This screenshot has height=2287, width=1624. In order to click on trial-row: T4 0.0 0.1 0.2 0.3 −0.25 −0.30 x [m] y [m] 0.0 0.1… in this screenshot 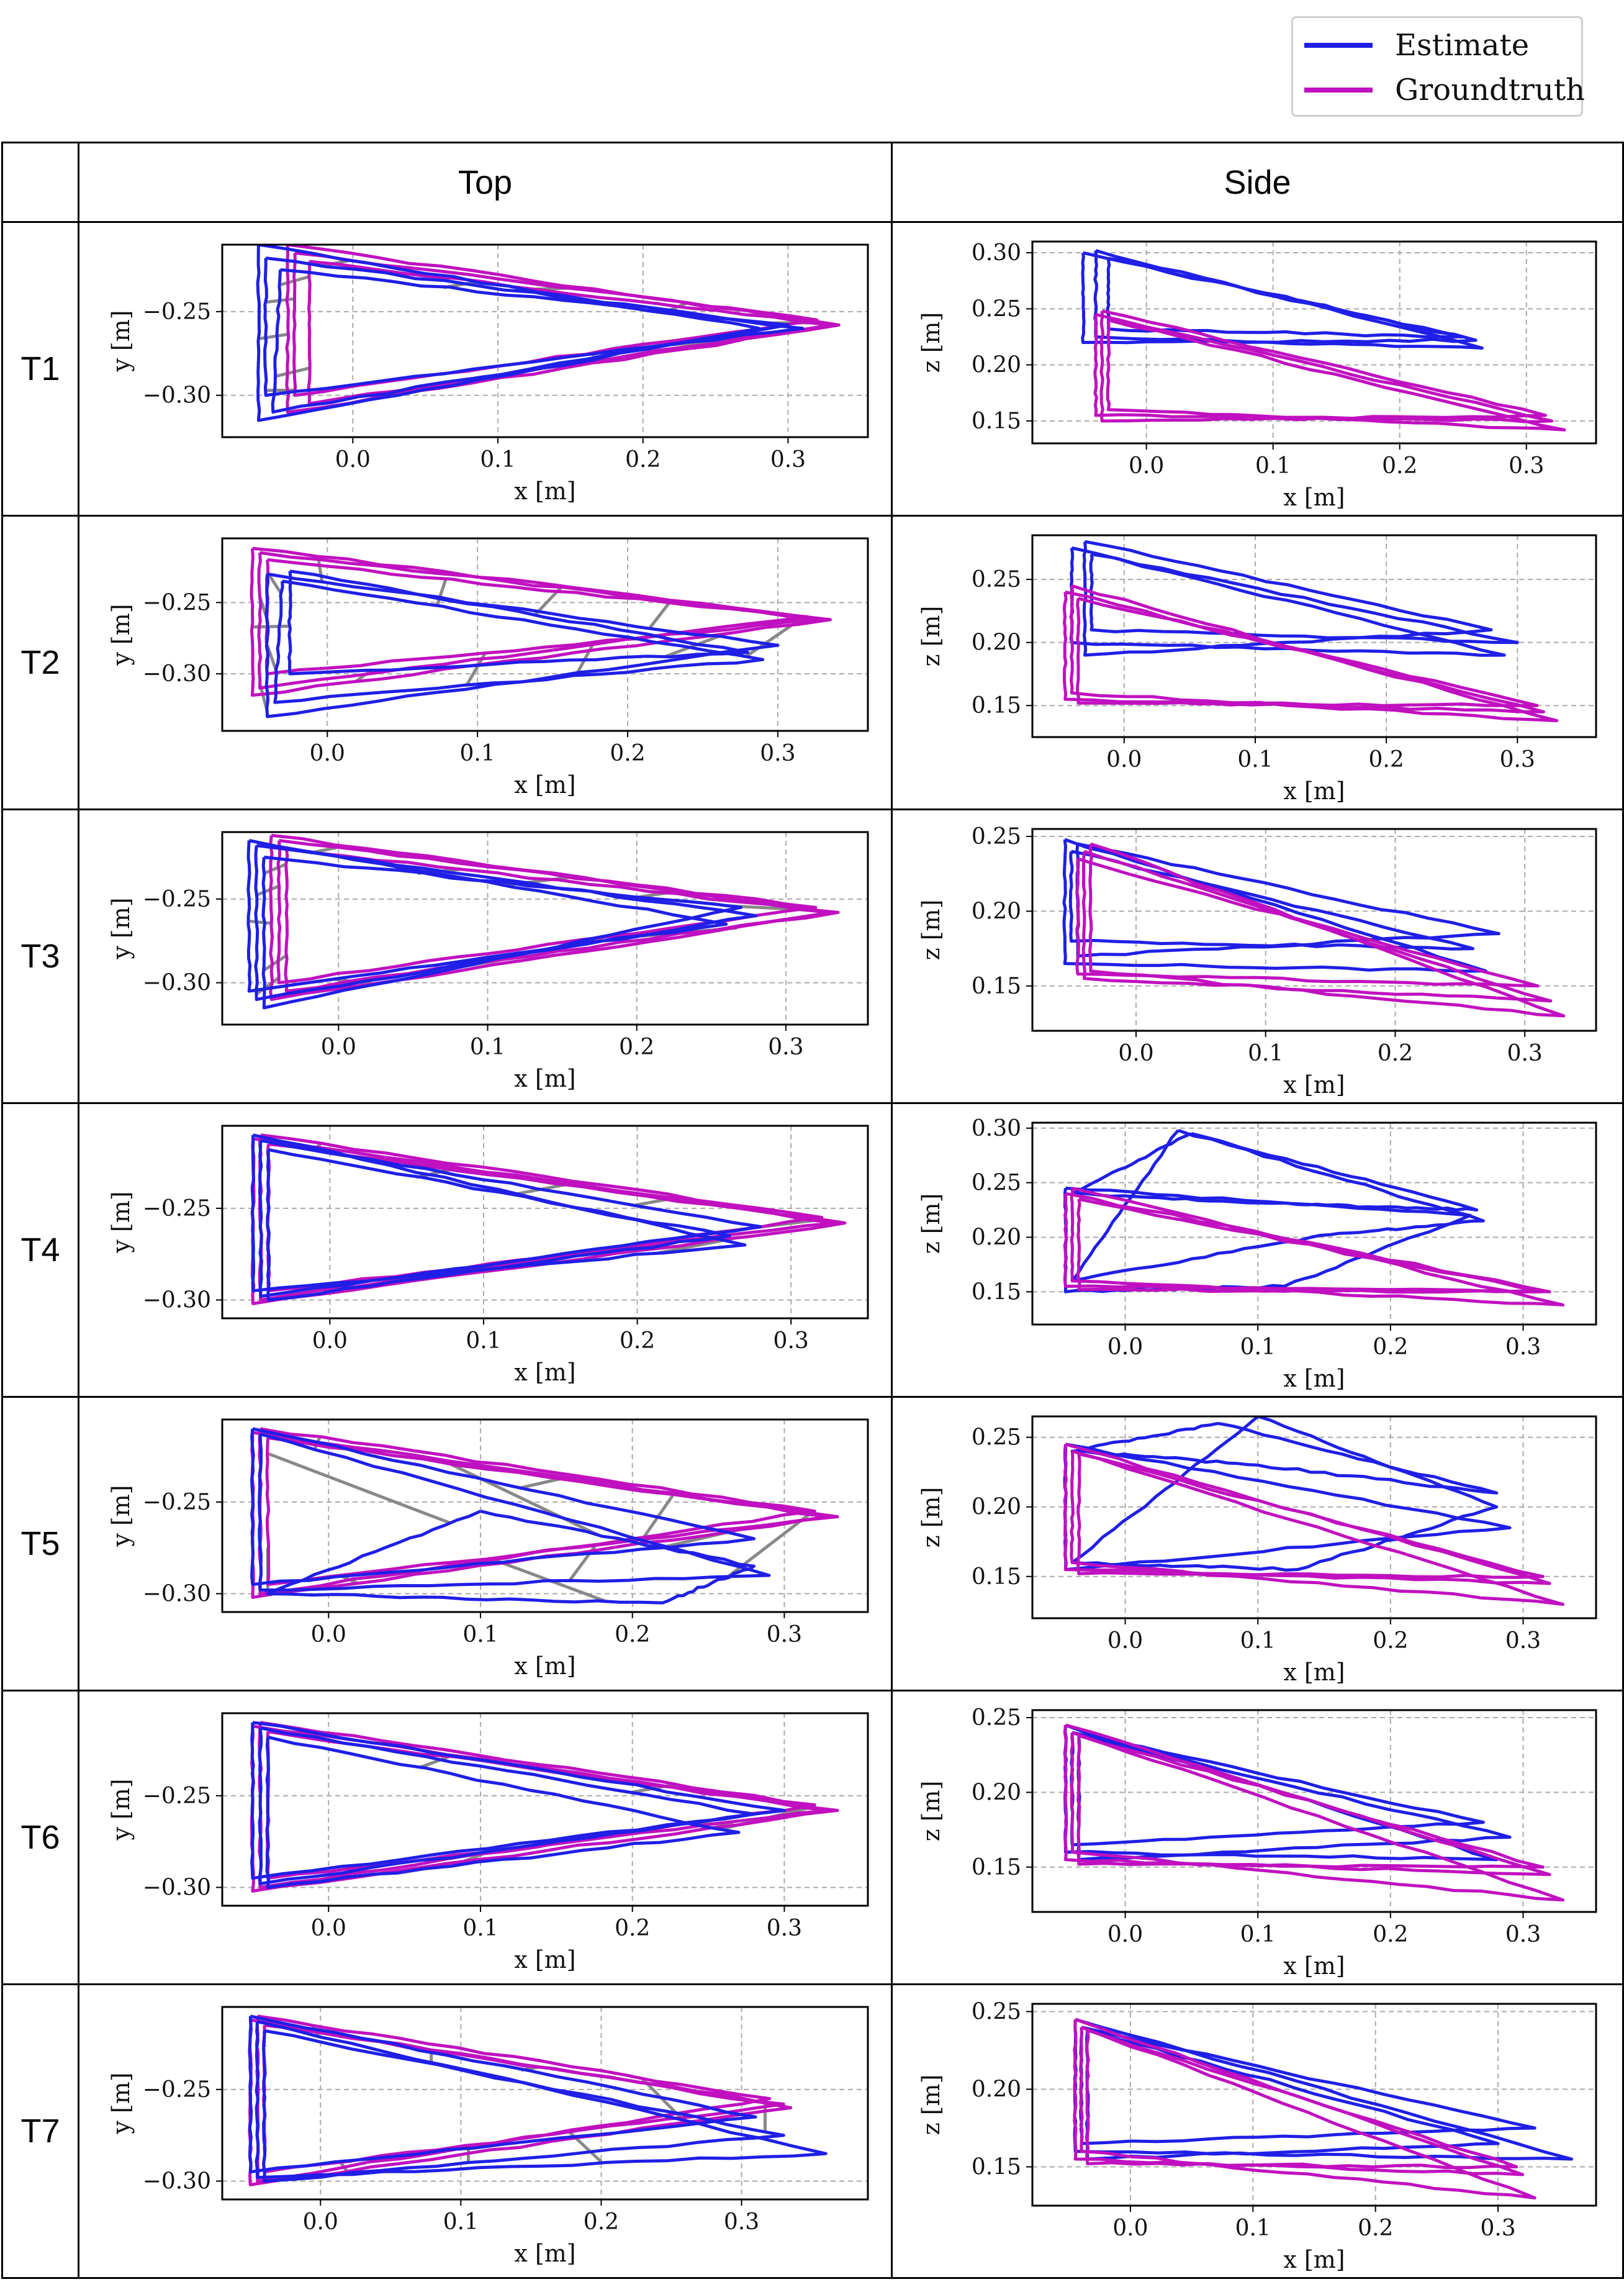, I will do `click(812, 1250)`.